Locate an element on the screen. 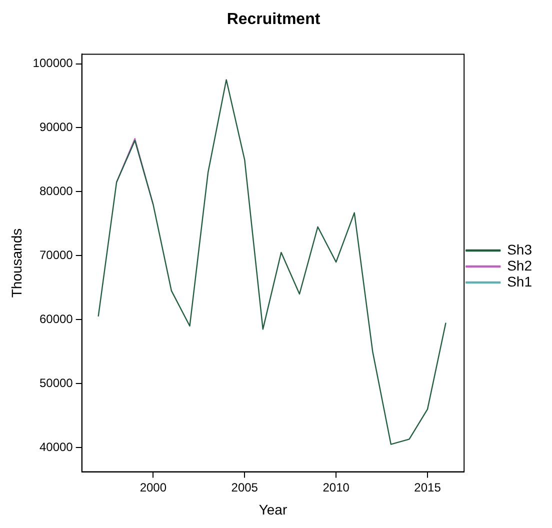 The width and height of the screenshot is (552, 528). legend-label: Sh3 is located at coordinates (519, 249).